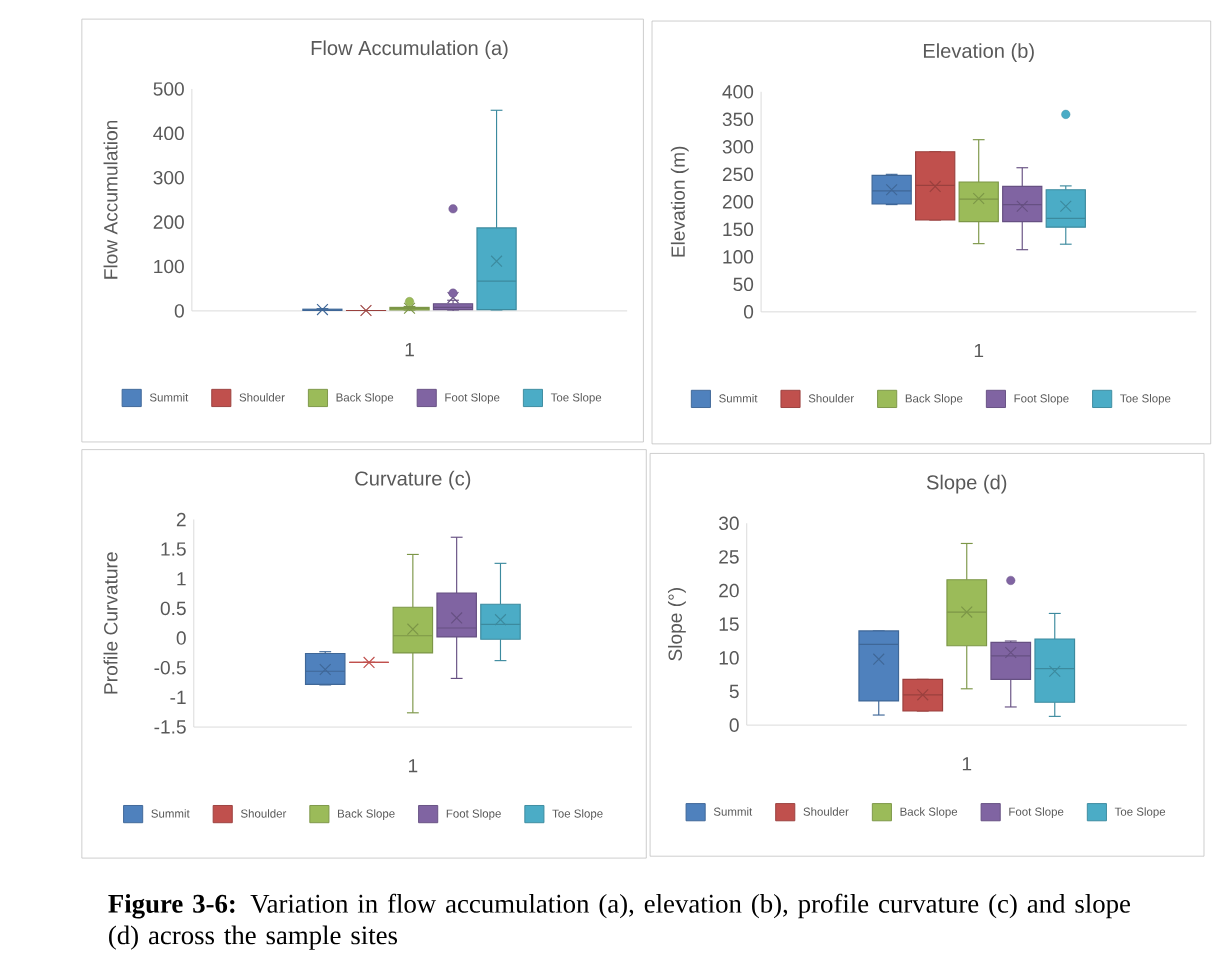 The width and height of the screenshot is (1226, 970). What do you see at coordinates (679, 201) in the screenshot?
I see `y-axis-title: Elevation (m)` at bounding box center [679, 201].